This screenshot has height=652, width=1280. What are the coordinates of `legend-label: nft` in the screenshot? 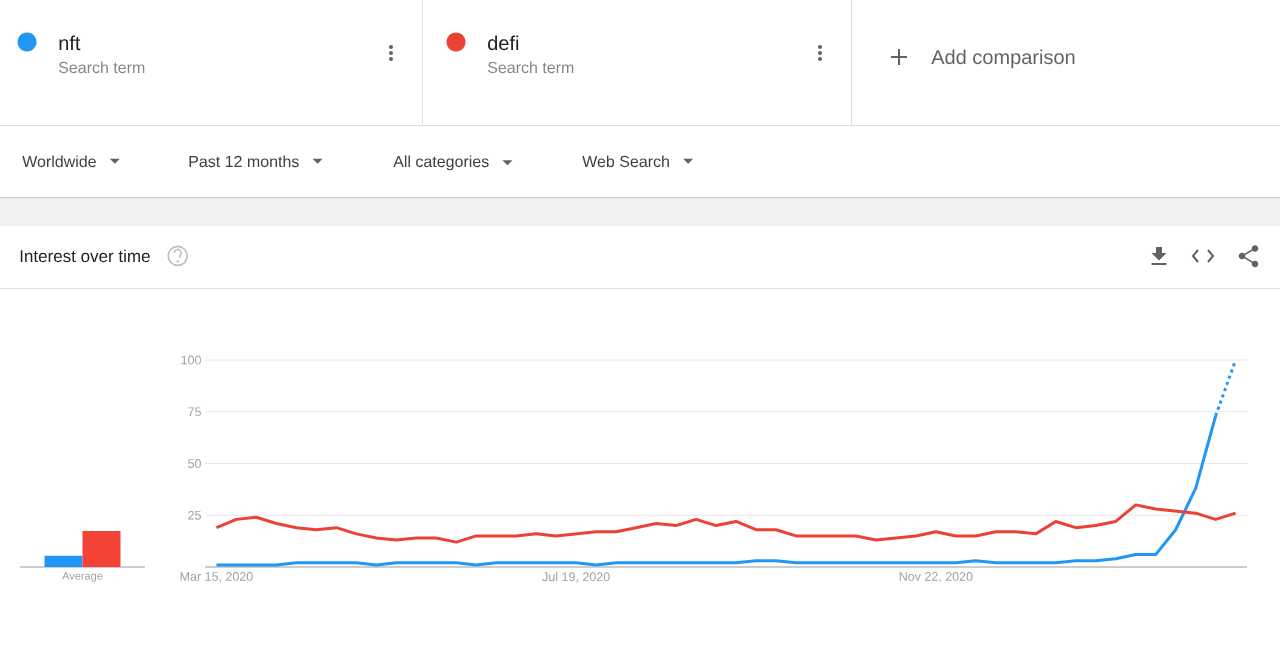 It's located at (70, 43).